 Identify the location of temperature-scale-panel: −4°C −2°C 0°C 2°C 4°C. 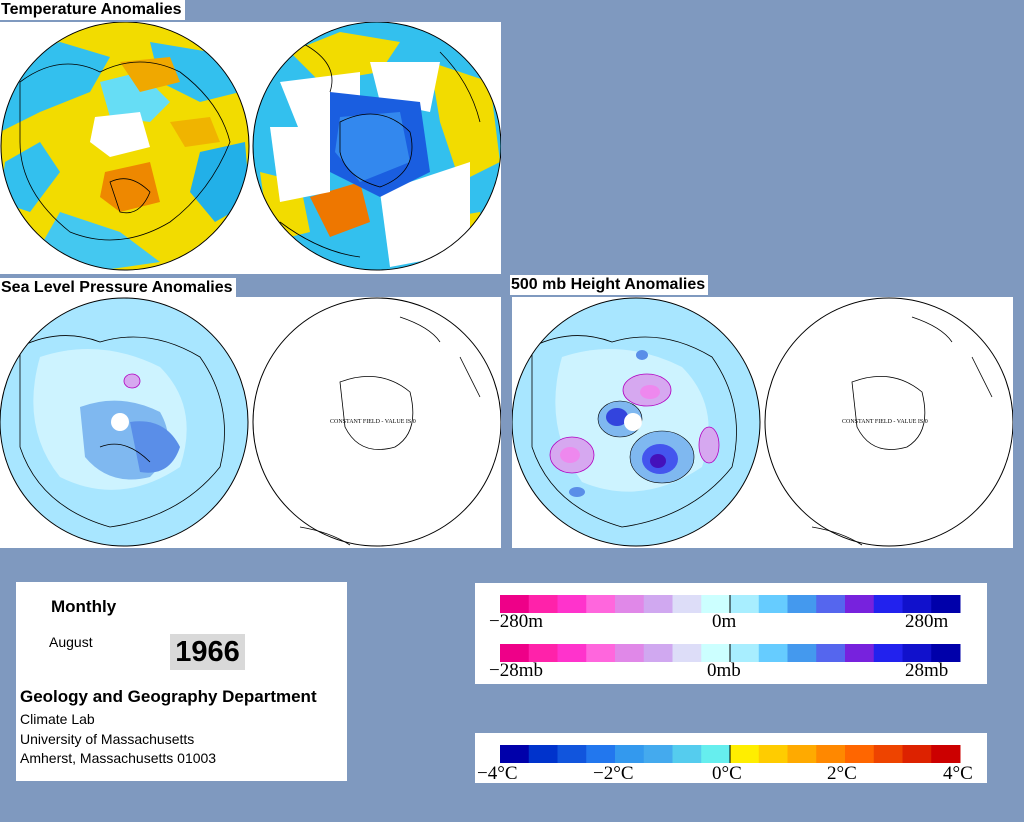
(731, 758).